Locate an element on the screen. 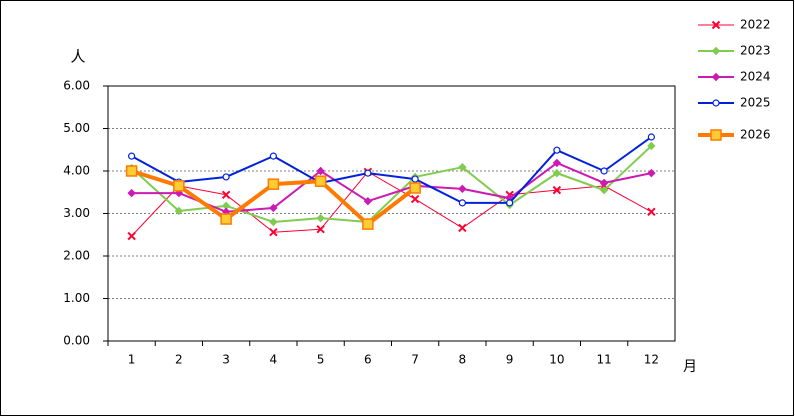  x-tick-label: 10 is located at coordinates (556, 360).